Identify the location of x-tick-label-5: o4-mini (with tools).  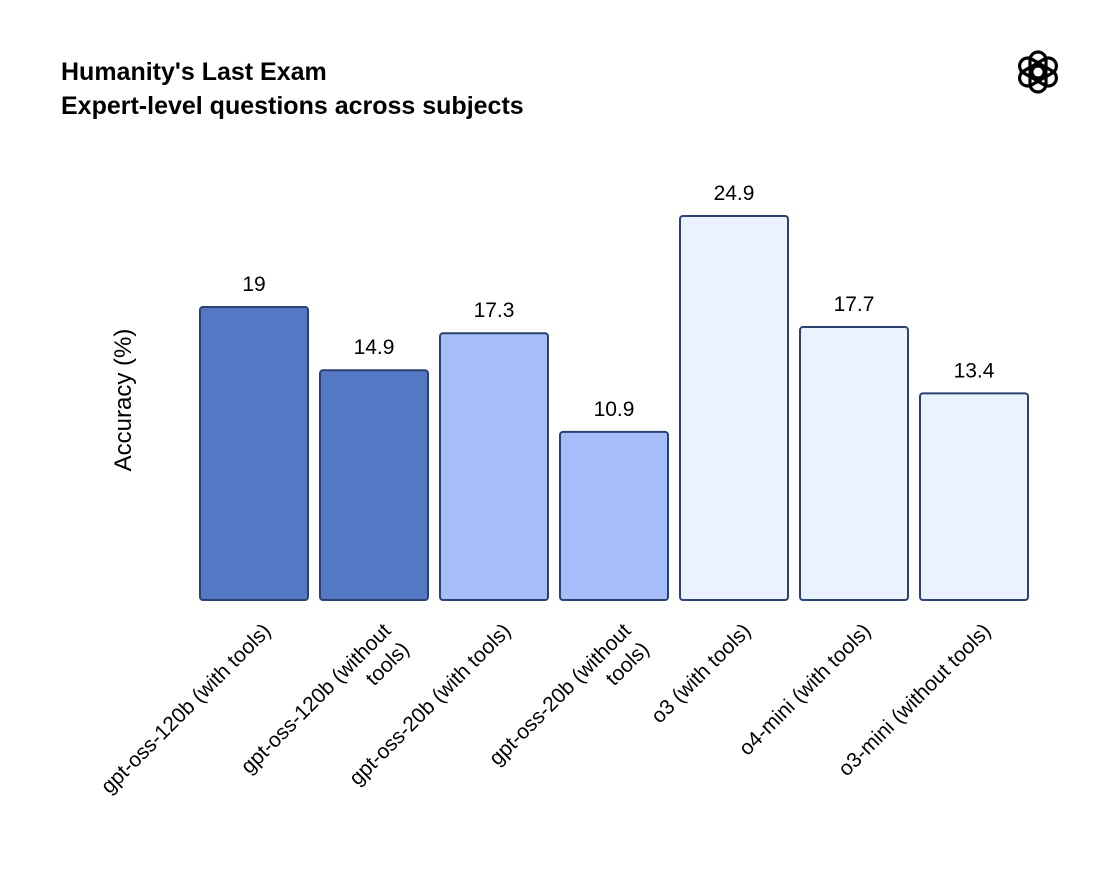
(805, 689).